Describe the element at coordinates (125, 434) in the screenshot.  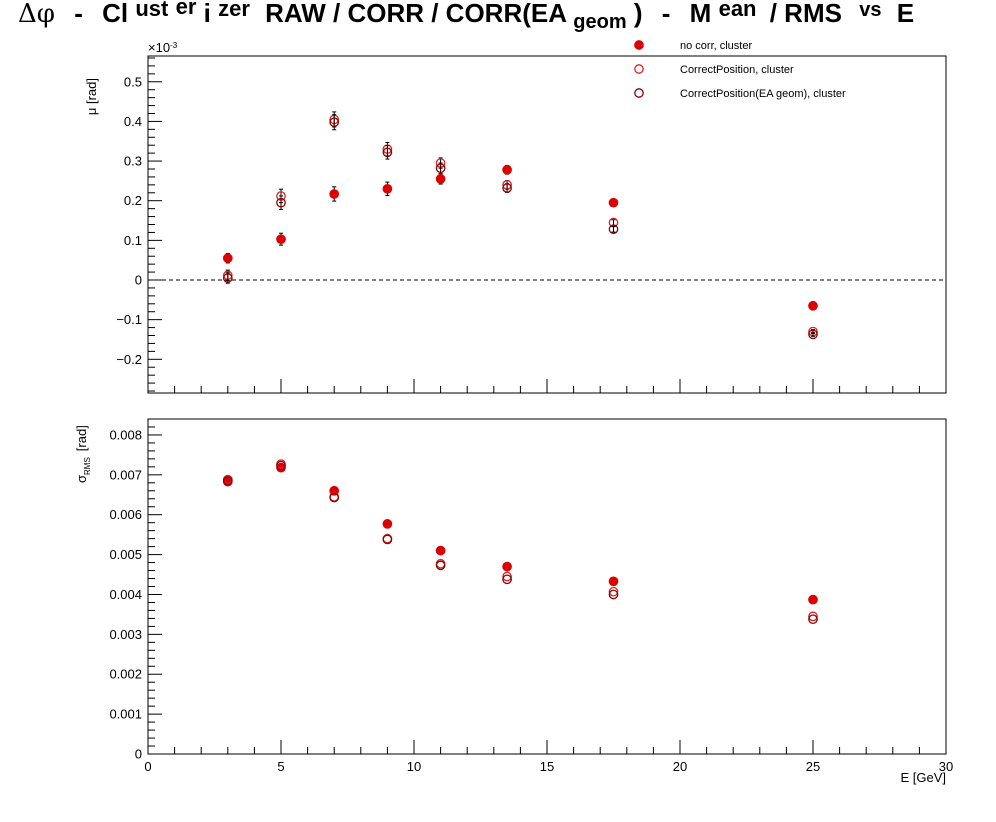
I see `y-tick-label: 0.008` at that location.